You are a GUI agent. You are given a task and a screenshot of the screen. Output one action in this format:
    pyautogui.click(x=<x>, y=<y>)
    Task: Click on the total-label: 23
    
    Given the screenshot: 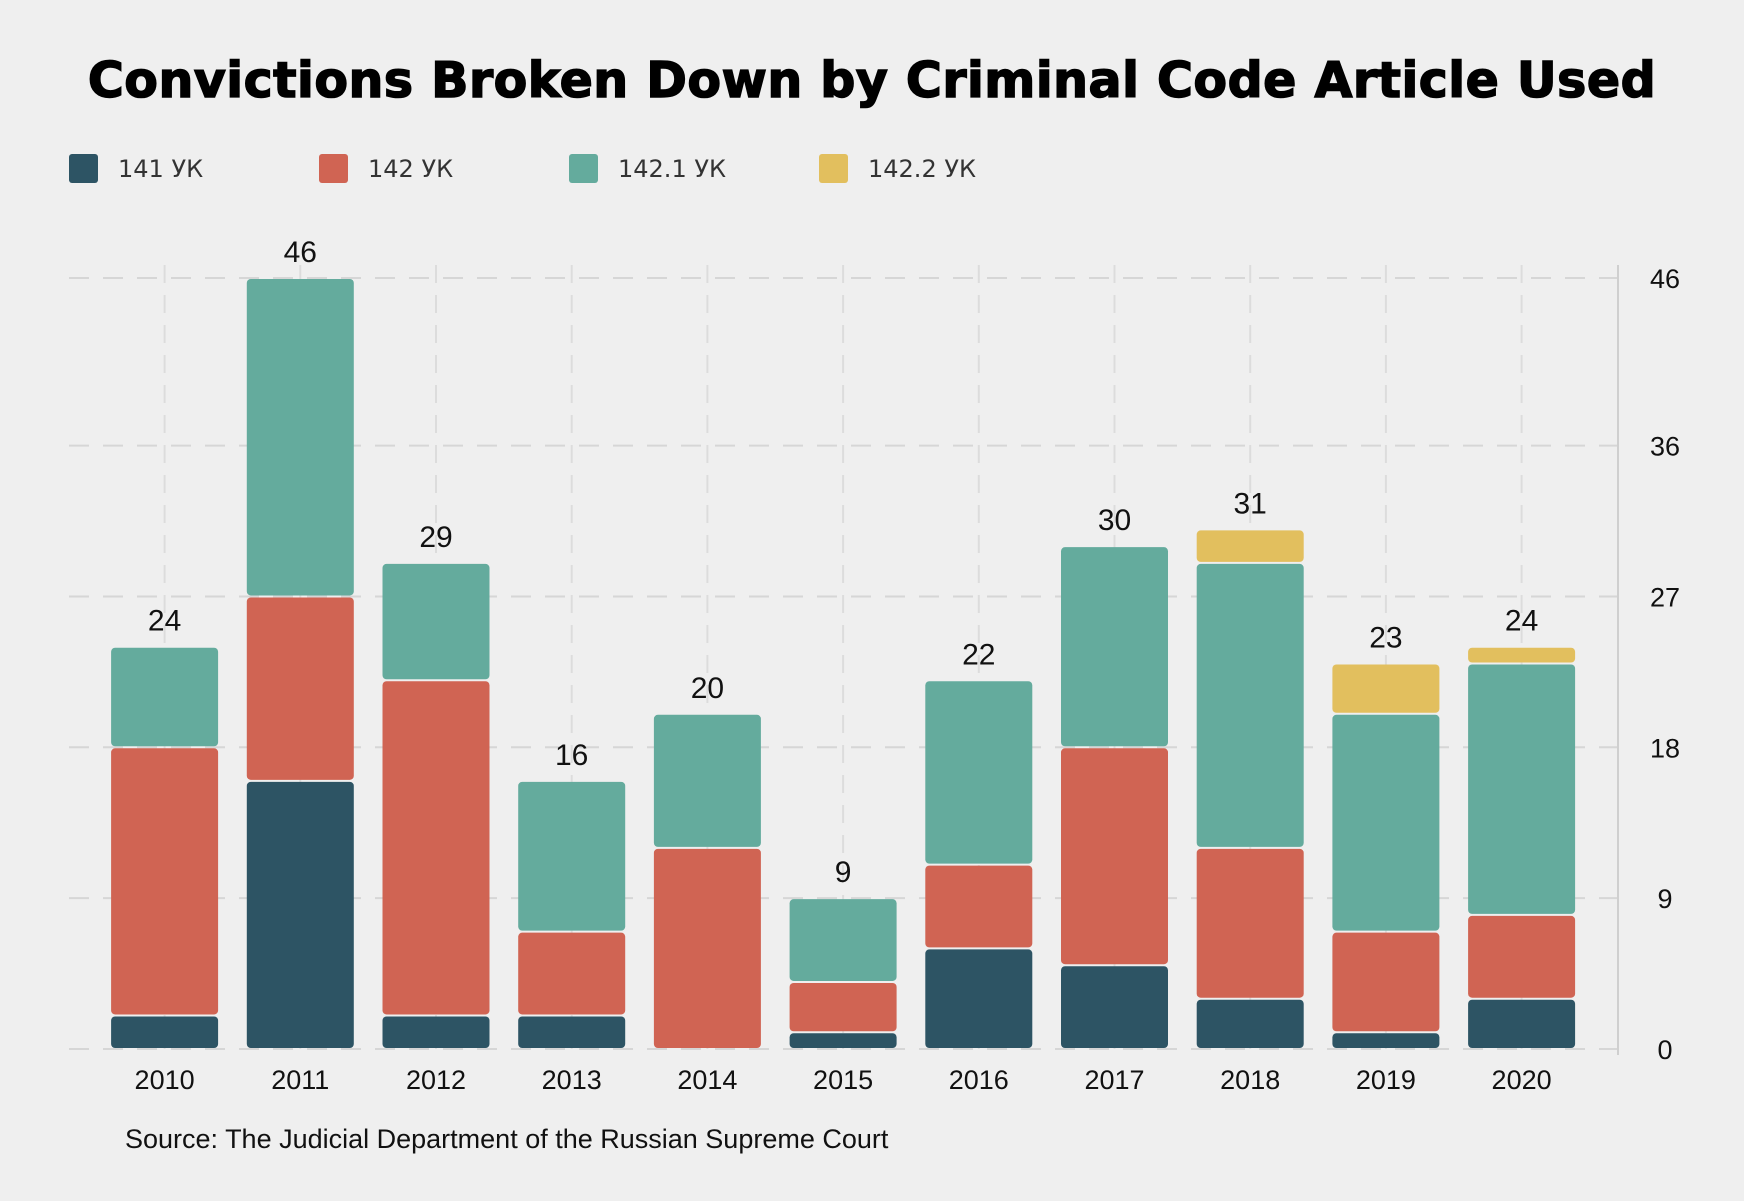 What is the action you would take?
    pyautogui.click(x=1385, y=638)
    